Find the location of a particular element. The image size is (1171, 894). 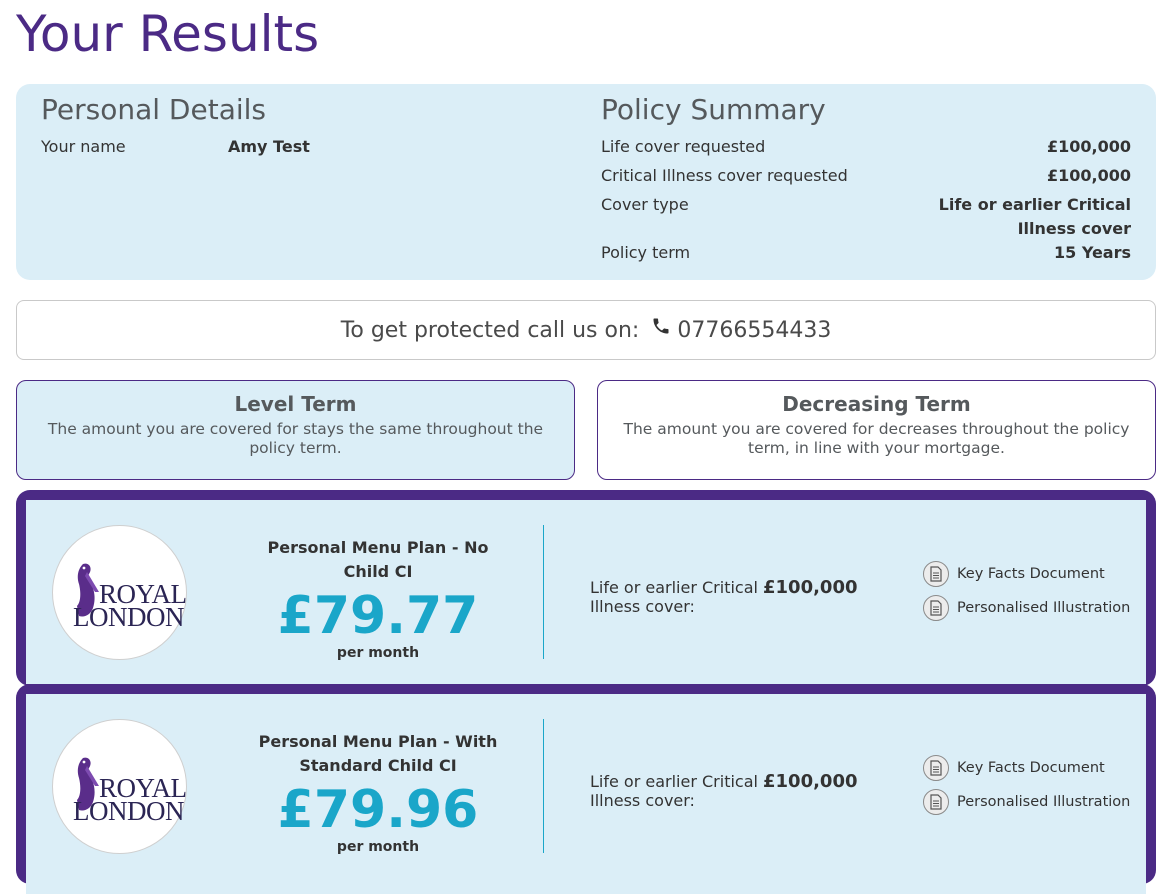

personal-details-heading: Personal Details is located at coordinates (153, 109).